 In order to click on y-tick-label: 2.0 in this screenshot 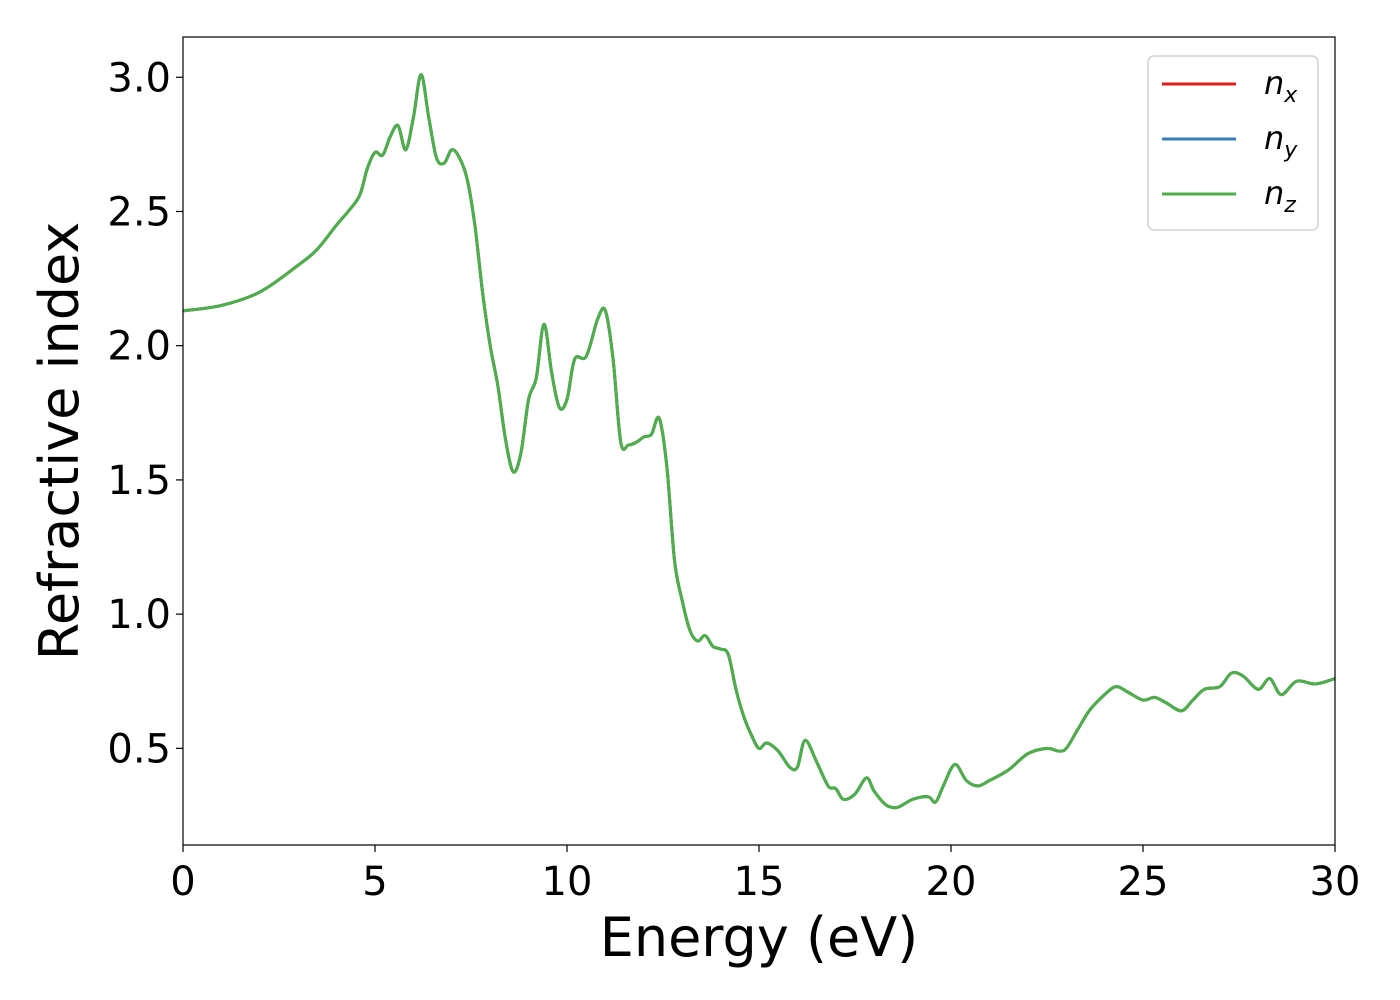, I will do `click(139, 347)`.